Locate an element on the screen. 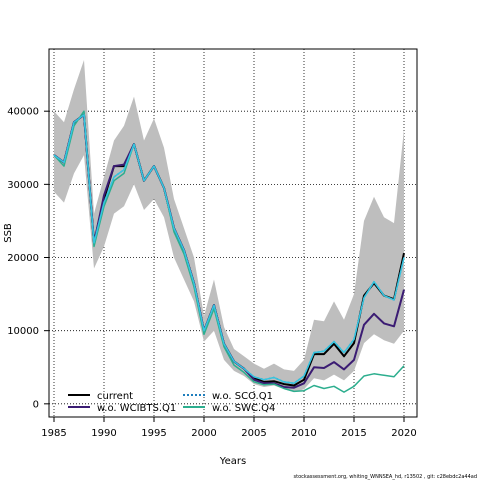 Image resolution: width=480 pixels, height=480 pixels. x-tick-label: 2015 is located at coordinates (353, 433).